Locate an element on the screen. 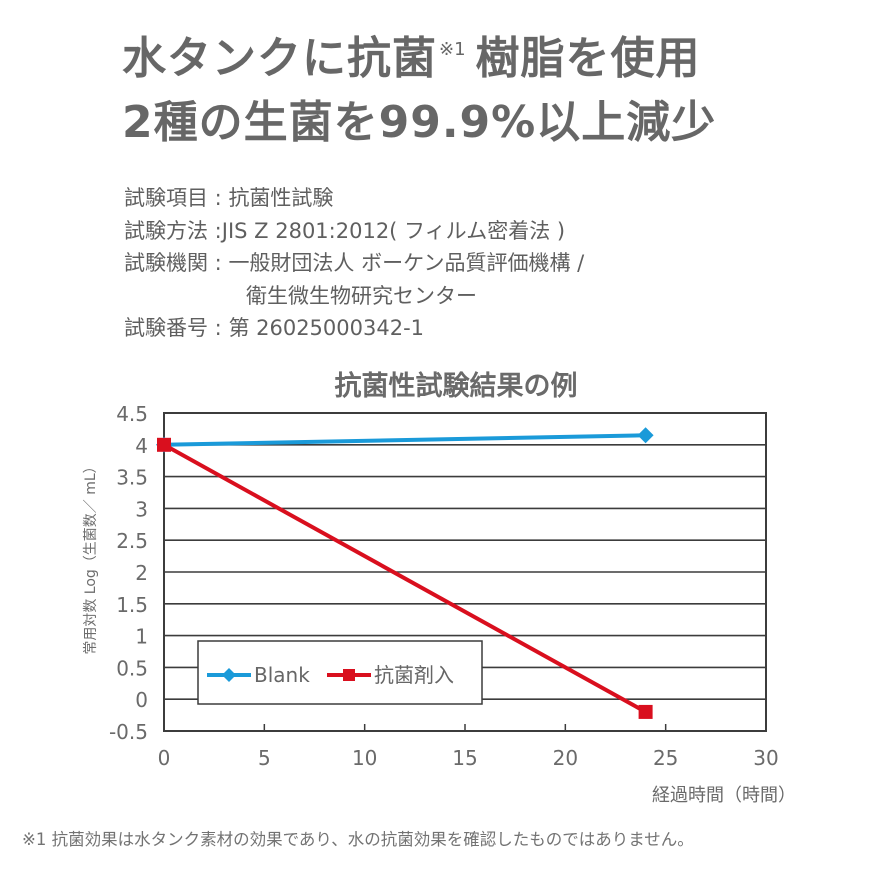 Image resolution: width=870 pixels, height=870 pixels. y-tick-label: 0.5 is located at coordinates (132, 668).